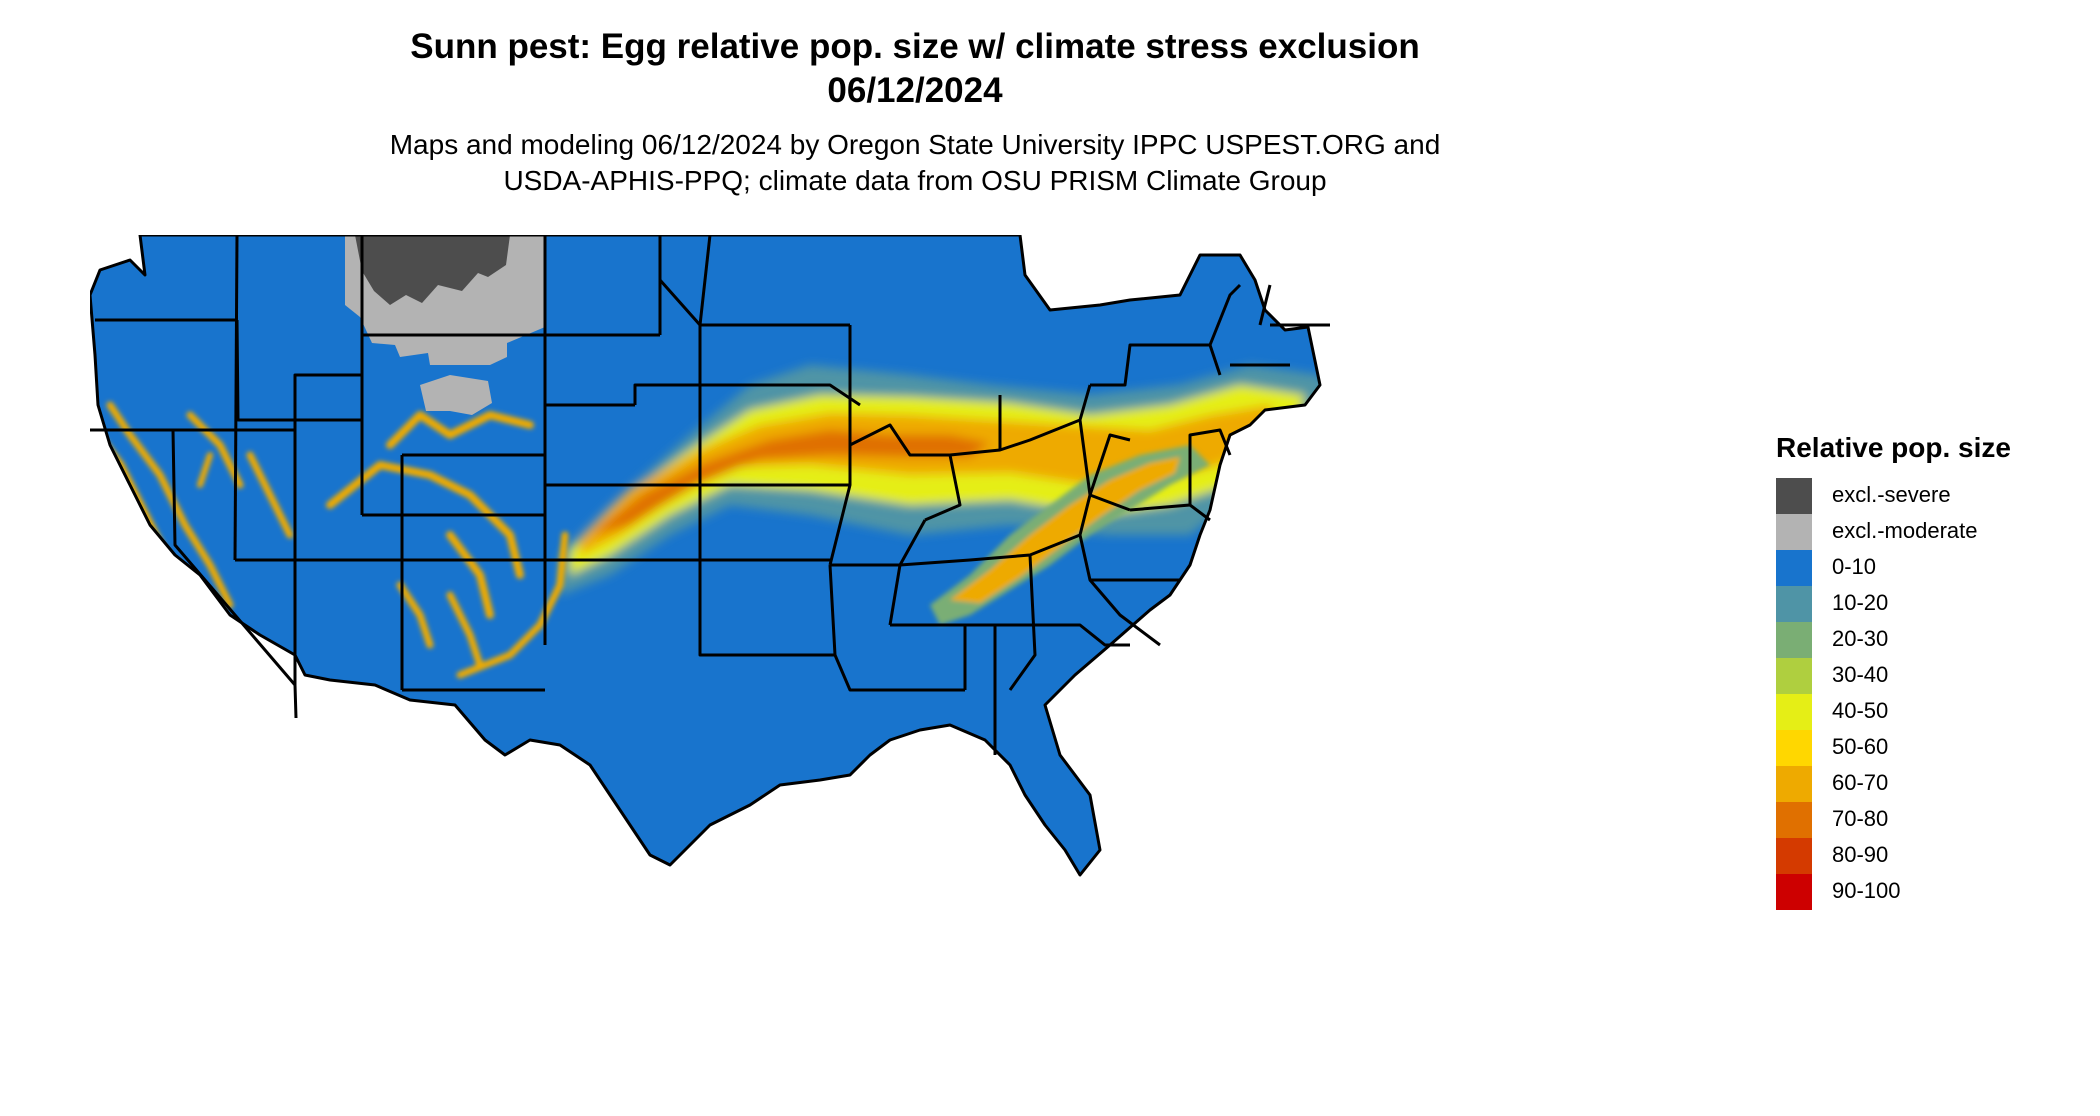 This screenshot has width=2100, height=1116. What do you see at coordinates (1926, 604) in the screenshot?
I see `legend-item: 10-20` at bounding box center [1926, 604].